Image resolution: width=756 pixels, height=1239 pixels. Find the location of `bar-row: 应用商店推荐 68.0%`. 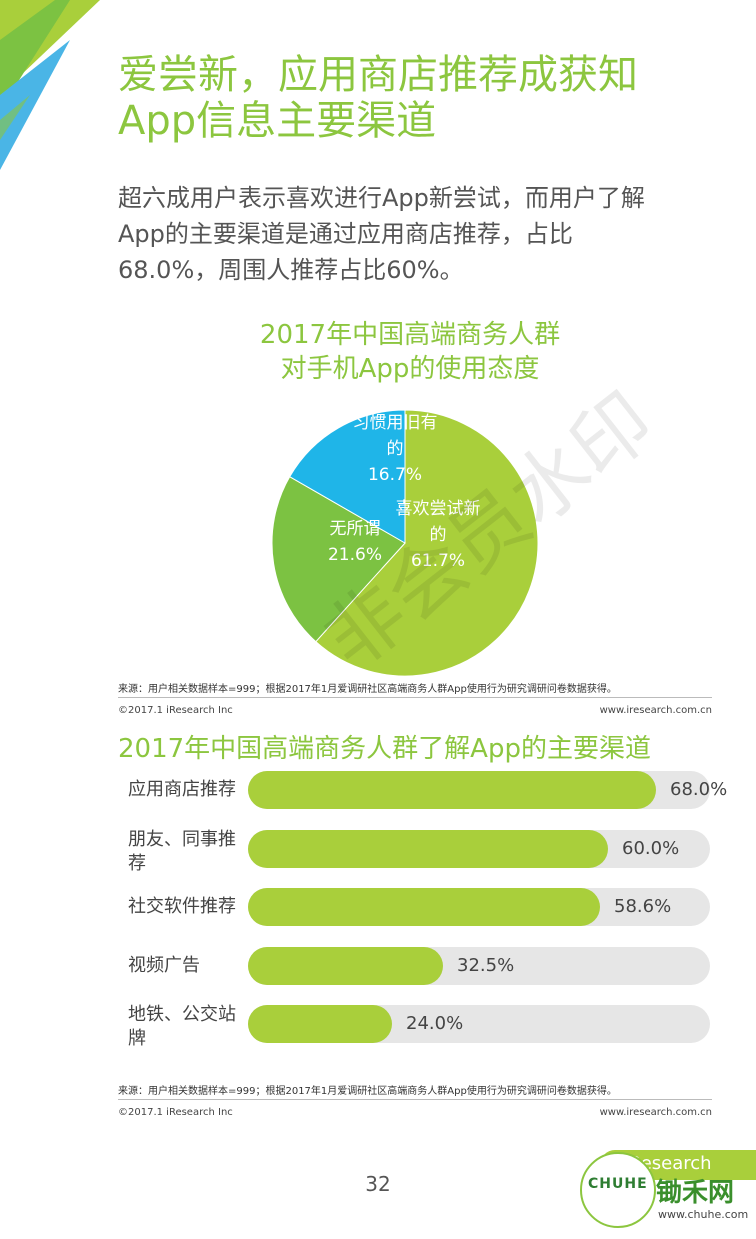

bar-row: 应用商店推荐 68.0% is located at coordinates (378, 801).